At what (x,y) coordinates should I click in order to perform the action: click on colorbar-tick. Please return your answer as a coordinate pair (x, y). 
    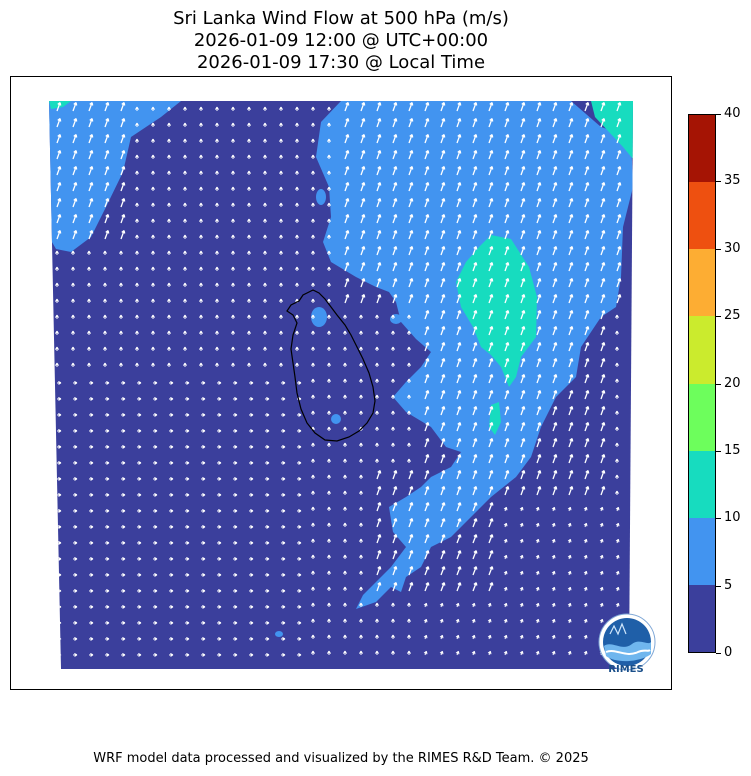
    Looking at the image, I should click on (718, 249).